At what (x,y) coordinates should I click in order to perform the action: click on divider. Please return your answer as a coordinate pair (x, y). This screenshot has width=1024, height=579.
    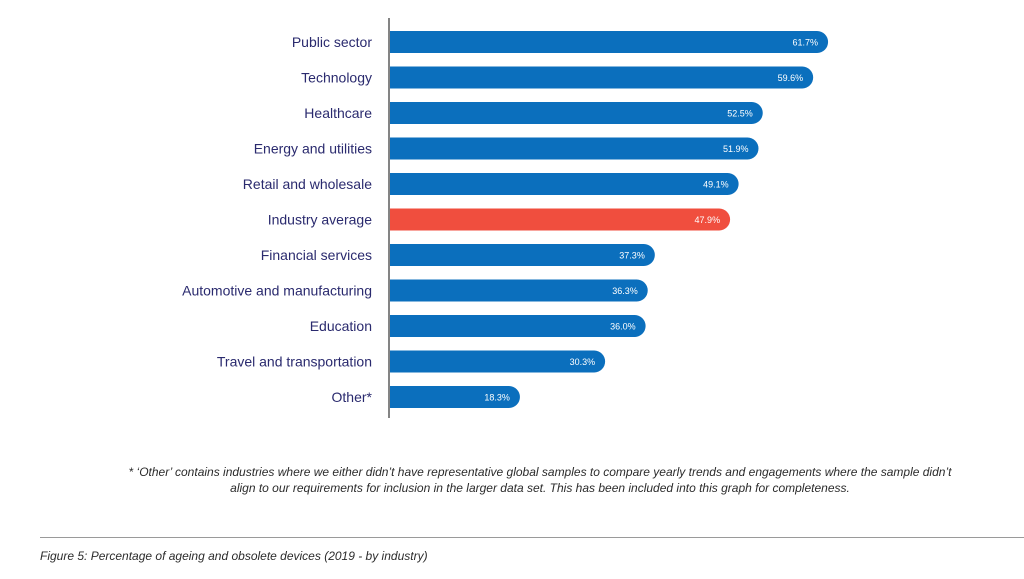
    Looking at the image, I should click on (532, 537).